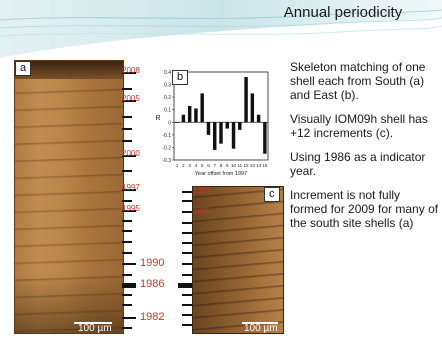 The height and width of the screenshot is (340, 442). Describe the element at coordinates (152, 263) in the screenshot. I see `year-label-1990: 1990` at that location.